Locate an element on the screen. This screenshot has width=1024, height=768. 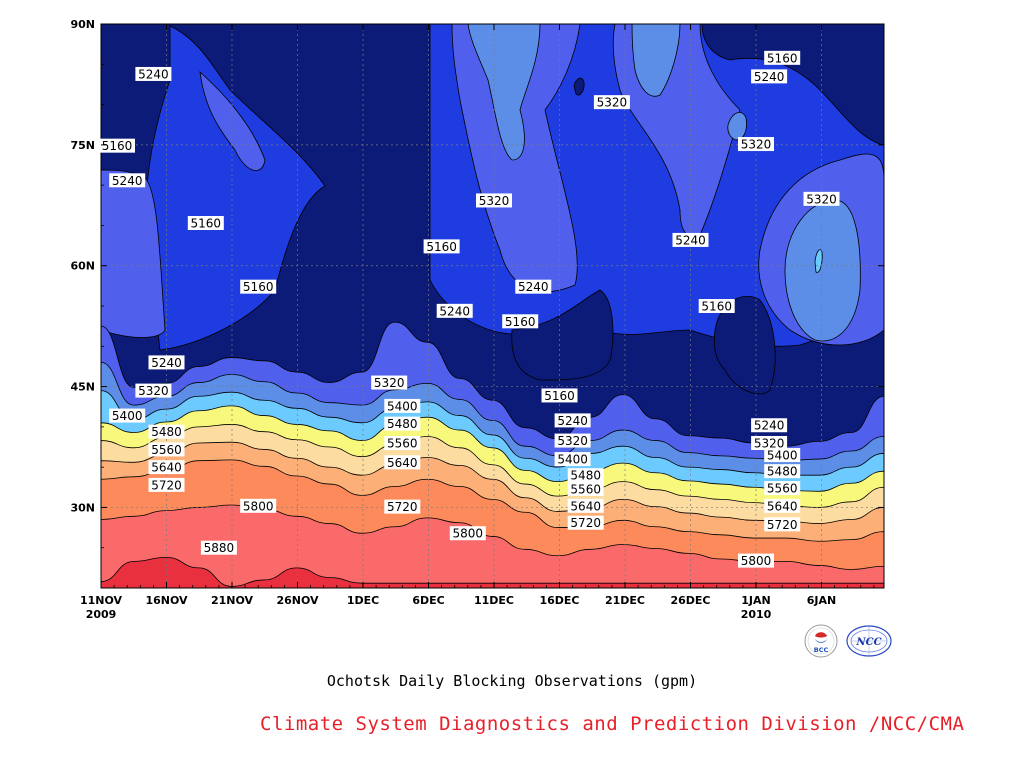
x-tick-label: 21NOV is located at coordinates (232, 600).